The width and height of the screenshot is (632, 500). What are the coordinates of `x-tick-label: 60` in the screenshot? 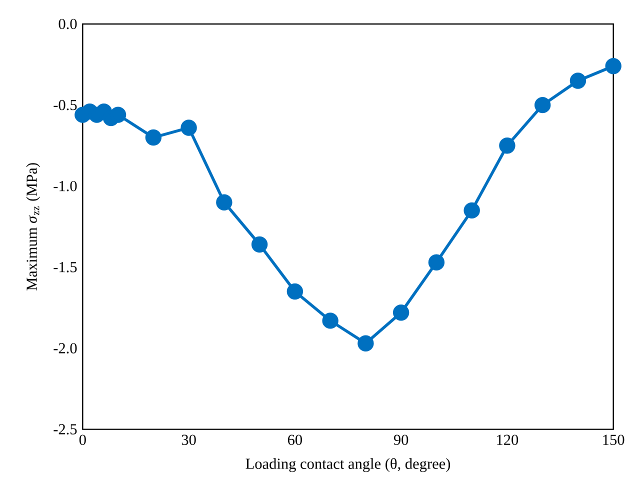 It's located at (295, 439).